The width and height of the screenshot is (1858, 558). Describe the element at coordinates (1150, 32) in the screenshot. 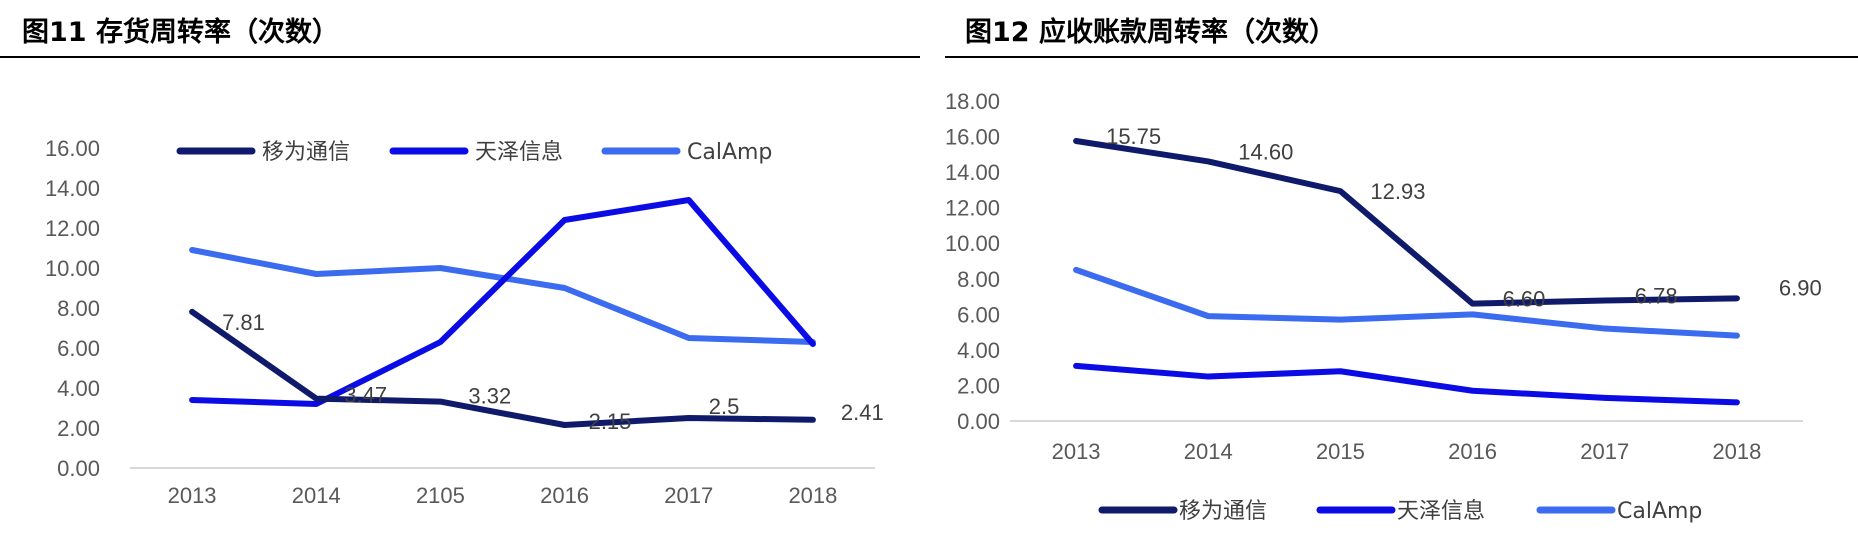

I see `figure-12-title: 图12 应收账款周转率（次数）` at that location.